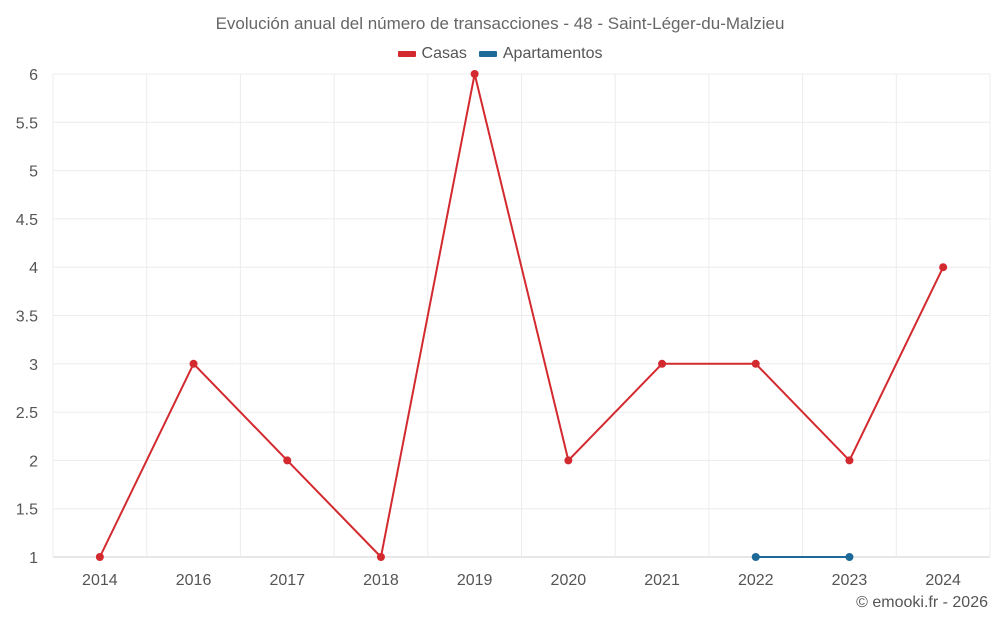  I want to click on x-tick-label: 2022, so click(756, 580).